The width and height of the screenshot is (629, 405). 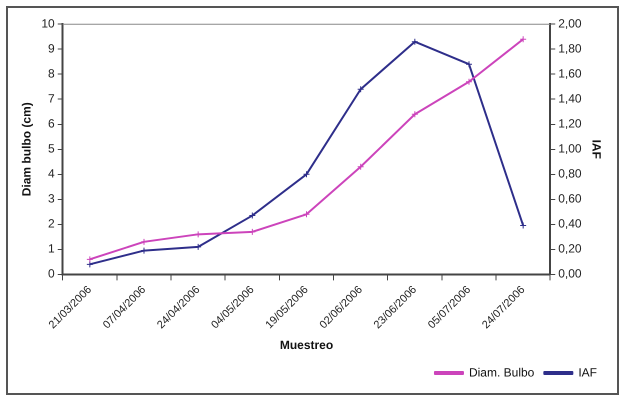 What do you see at coordinates (52, 249) in the screenshot?
I see `y-tick-label: 1` at bounding box center [52, 249].